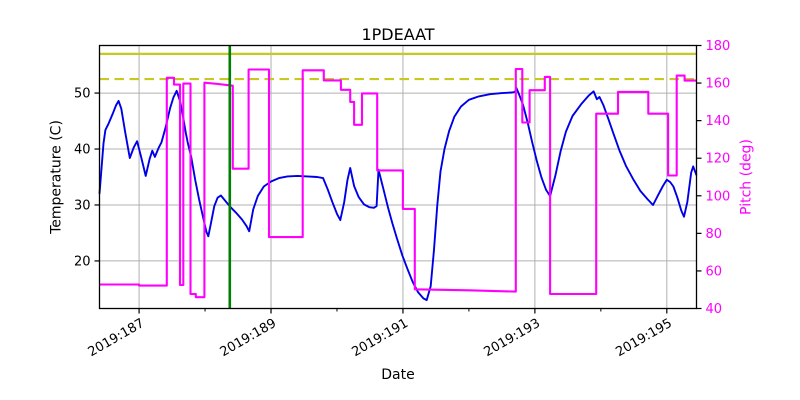 This screenshot has width=800, height=400. I want to click on y-tick-label-right: 120, so click(718, 159).